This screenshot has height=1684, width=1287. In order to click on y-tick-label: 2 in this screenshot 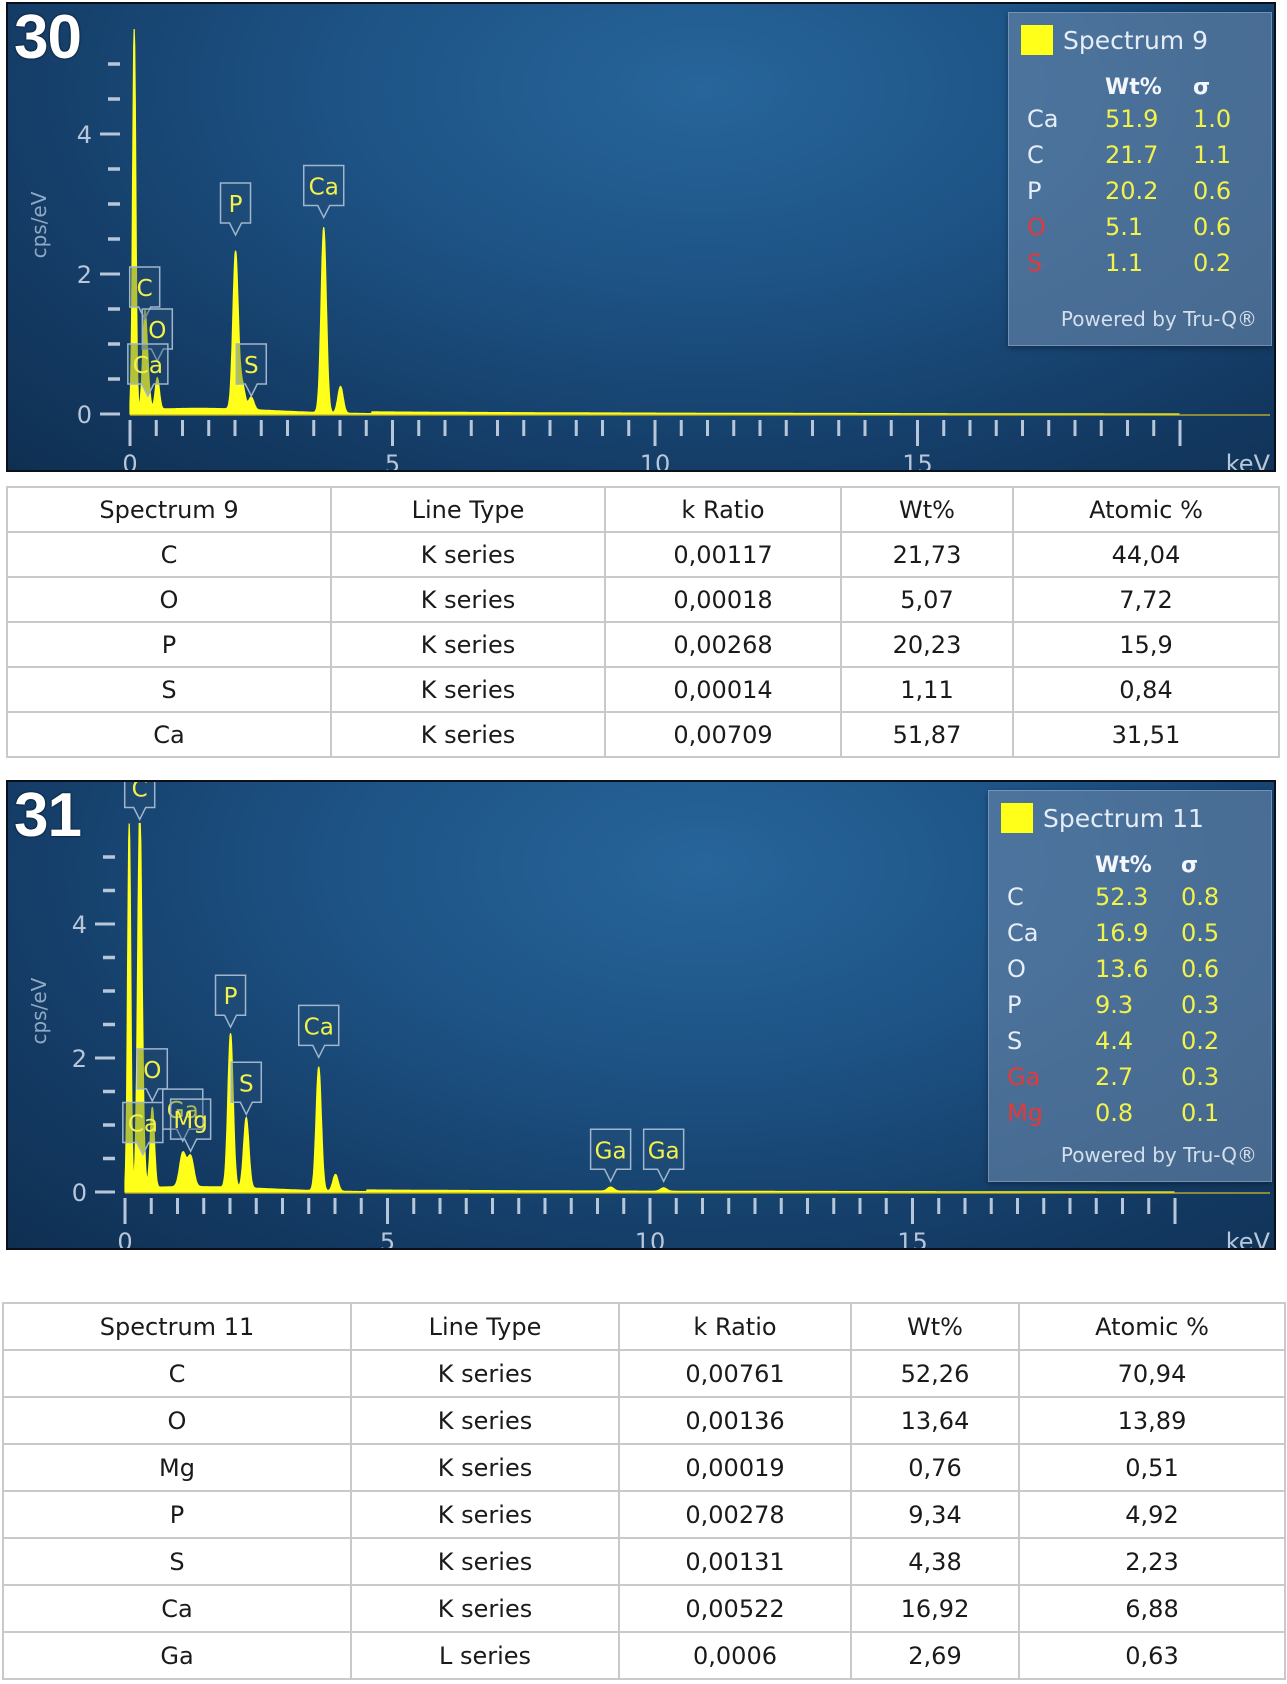, I will do `click(84, 275)`.